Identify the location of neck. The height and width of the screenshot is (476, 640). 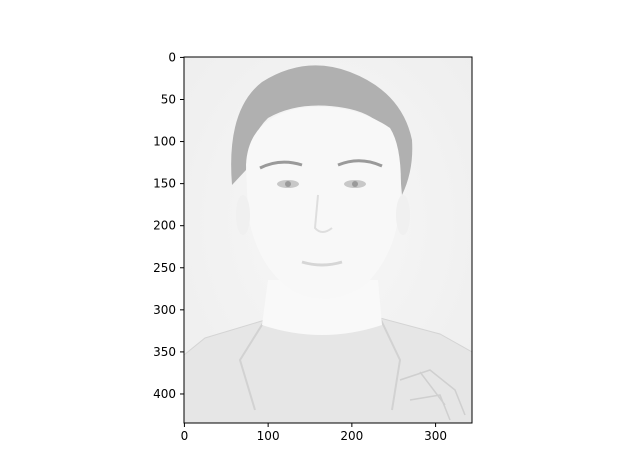
(322, 307).